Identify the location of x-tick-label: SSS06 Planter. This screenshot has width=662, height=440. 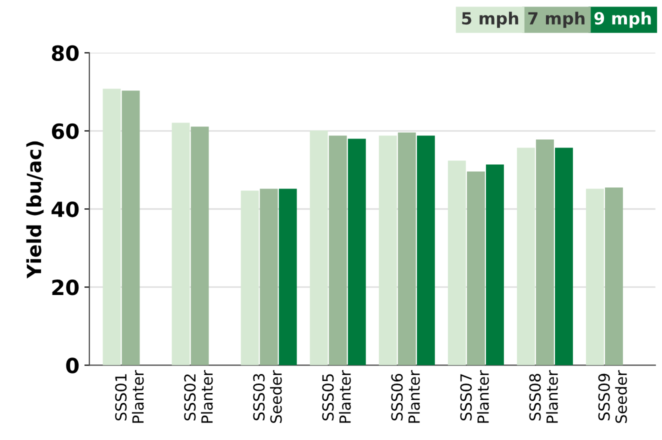
(405, 396).